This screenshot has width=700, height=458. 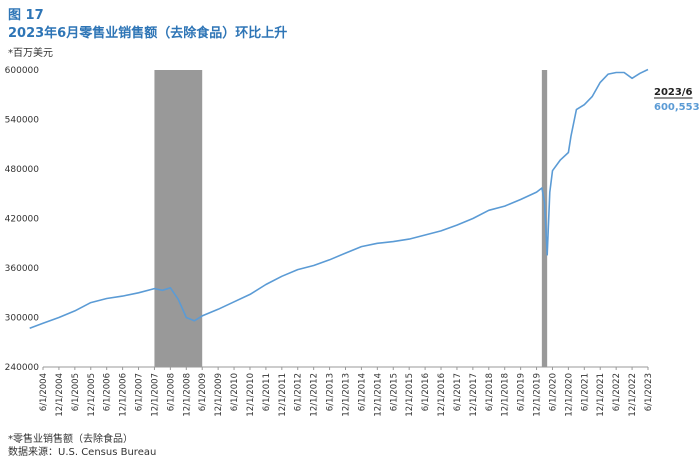 I want to click on footnote: *零售业销售额（去除食品）, so click(x=70, y=439).